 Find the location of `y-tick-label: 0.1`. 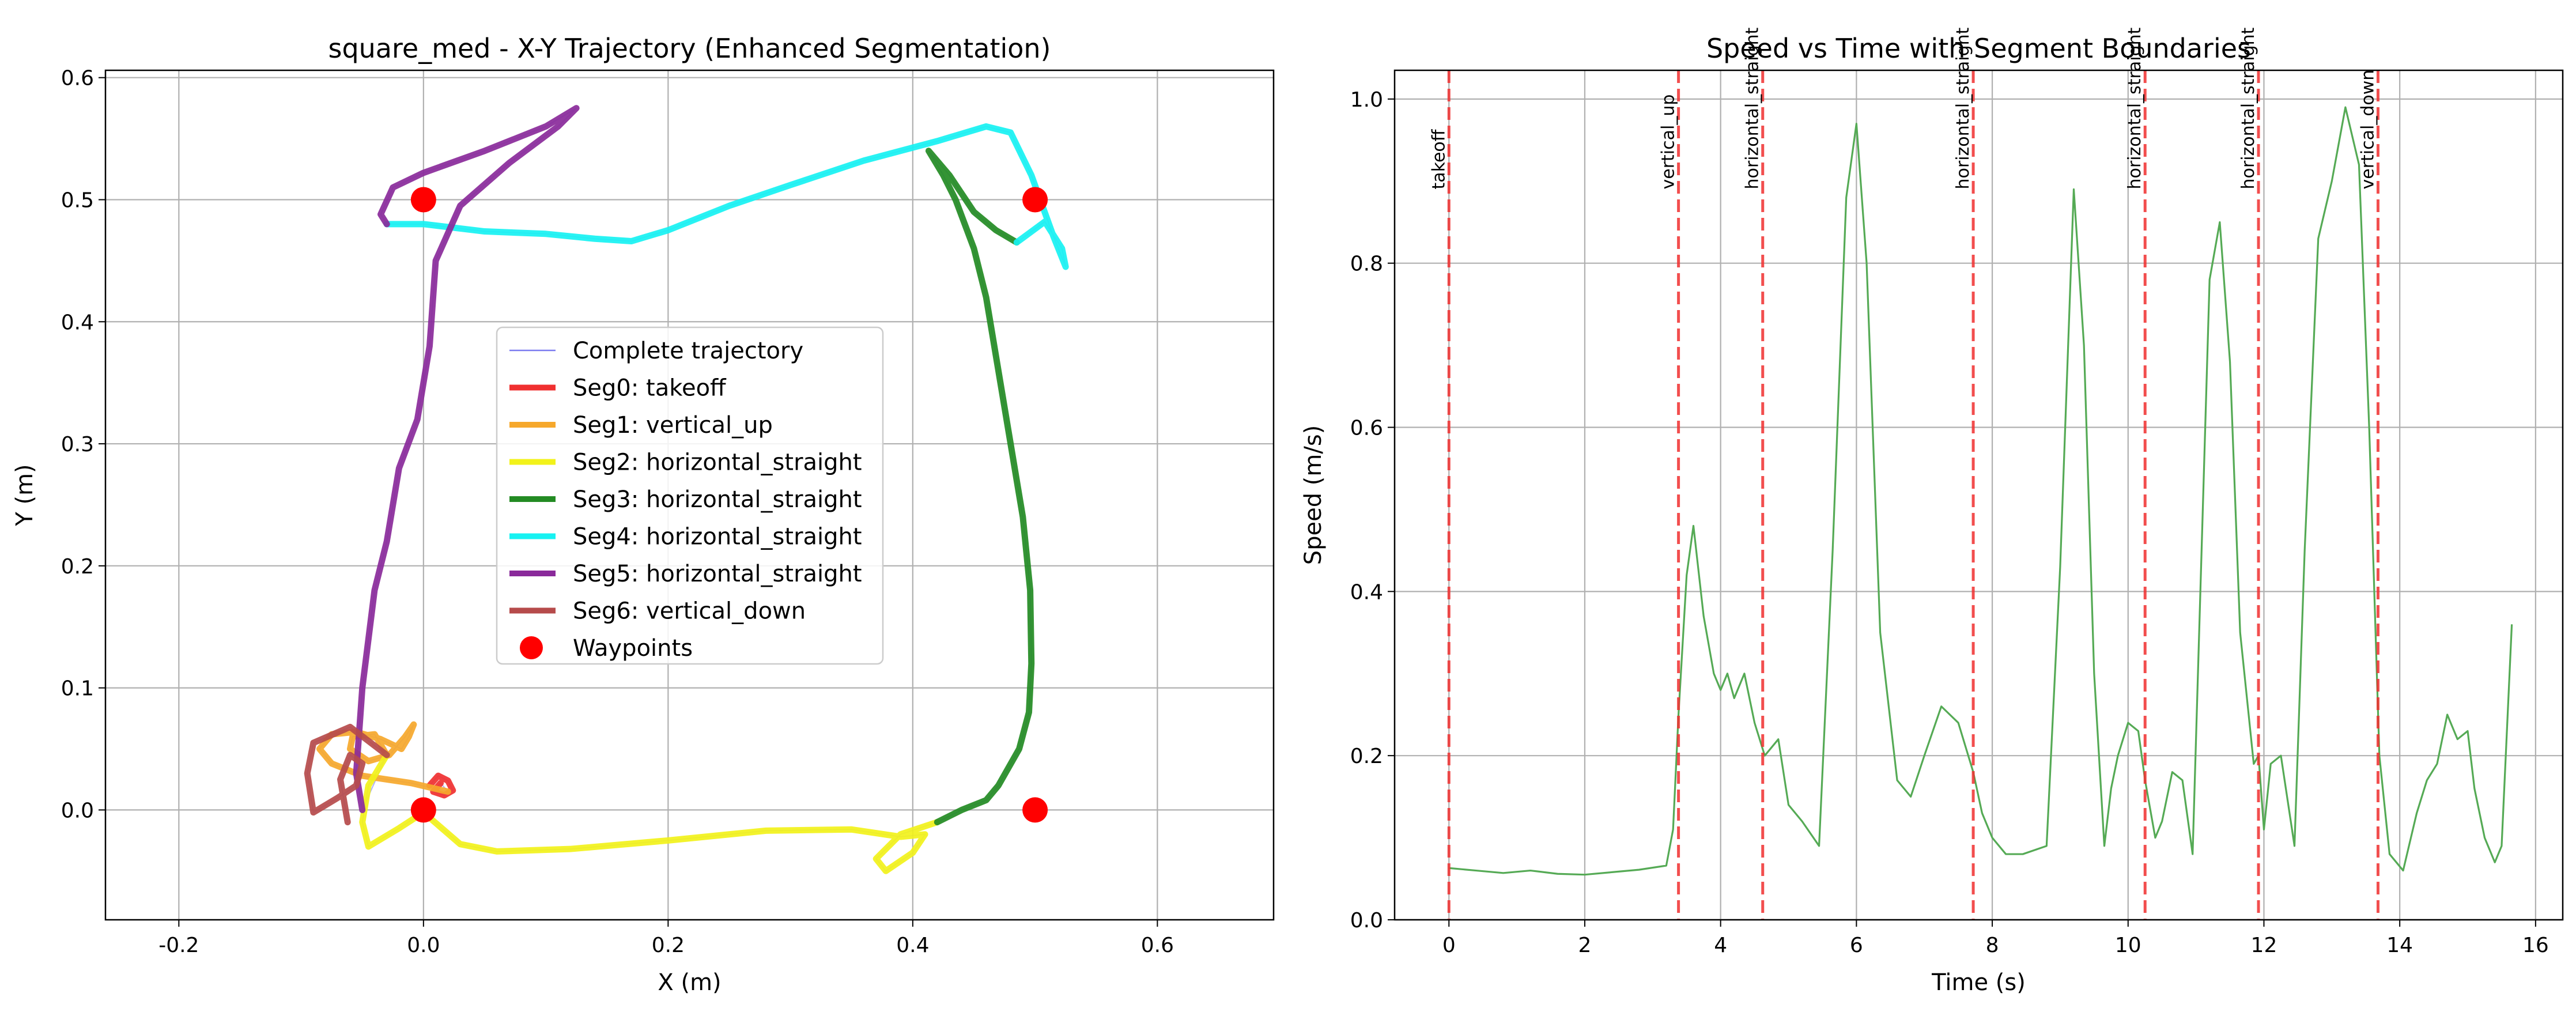

y-tick-label: 0.1 is located at coordinates (77, 689).